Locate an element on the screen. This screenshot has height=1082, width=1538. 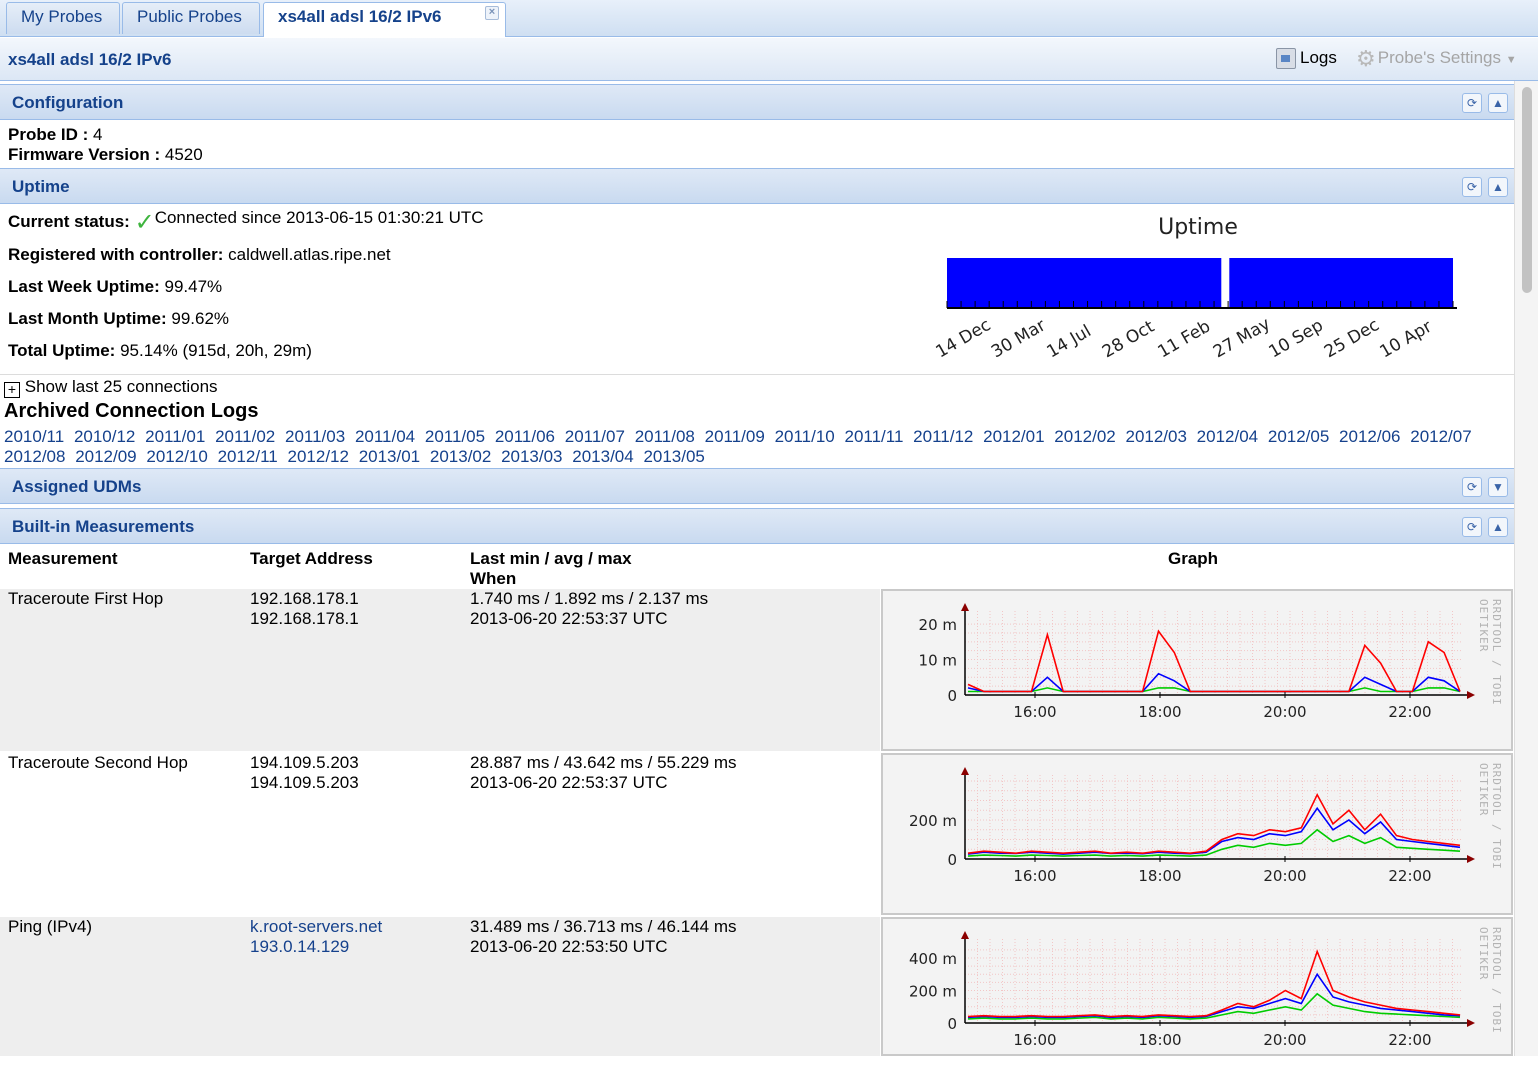
firmware-label: Firmware Version : is located at coordinates (84, 154).